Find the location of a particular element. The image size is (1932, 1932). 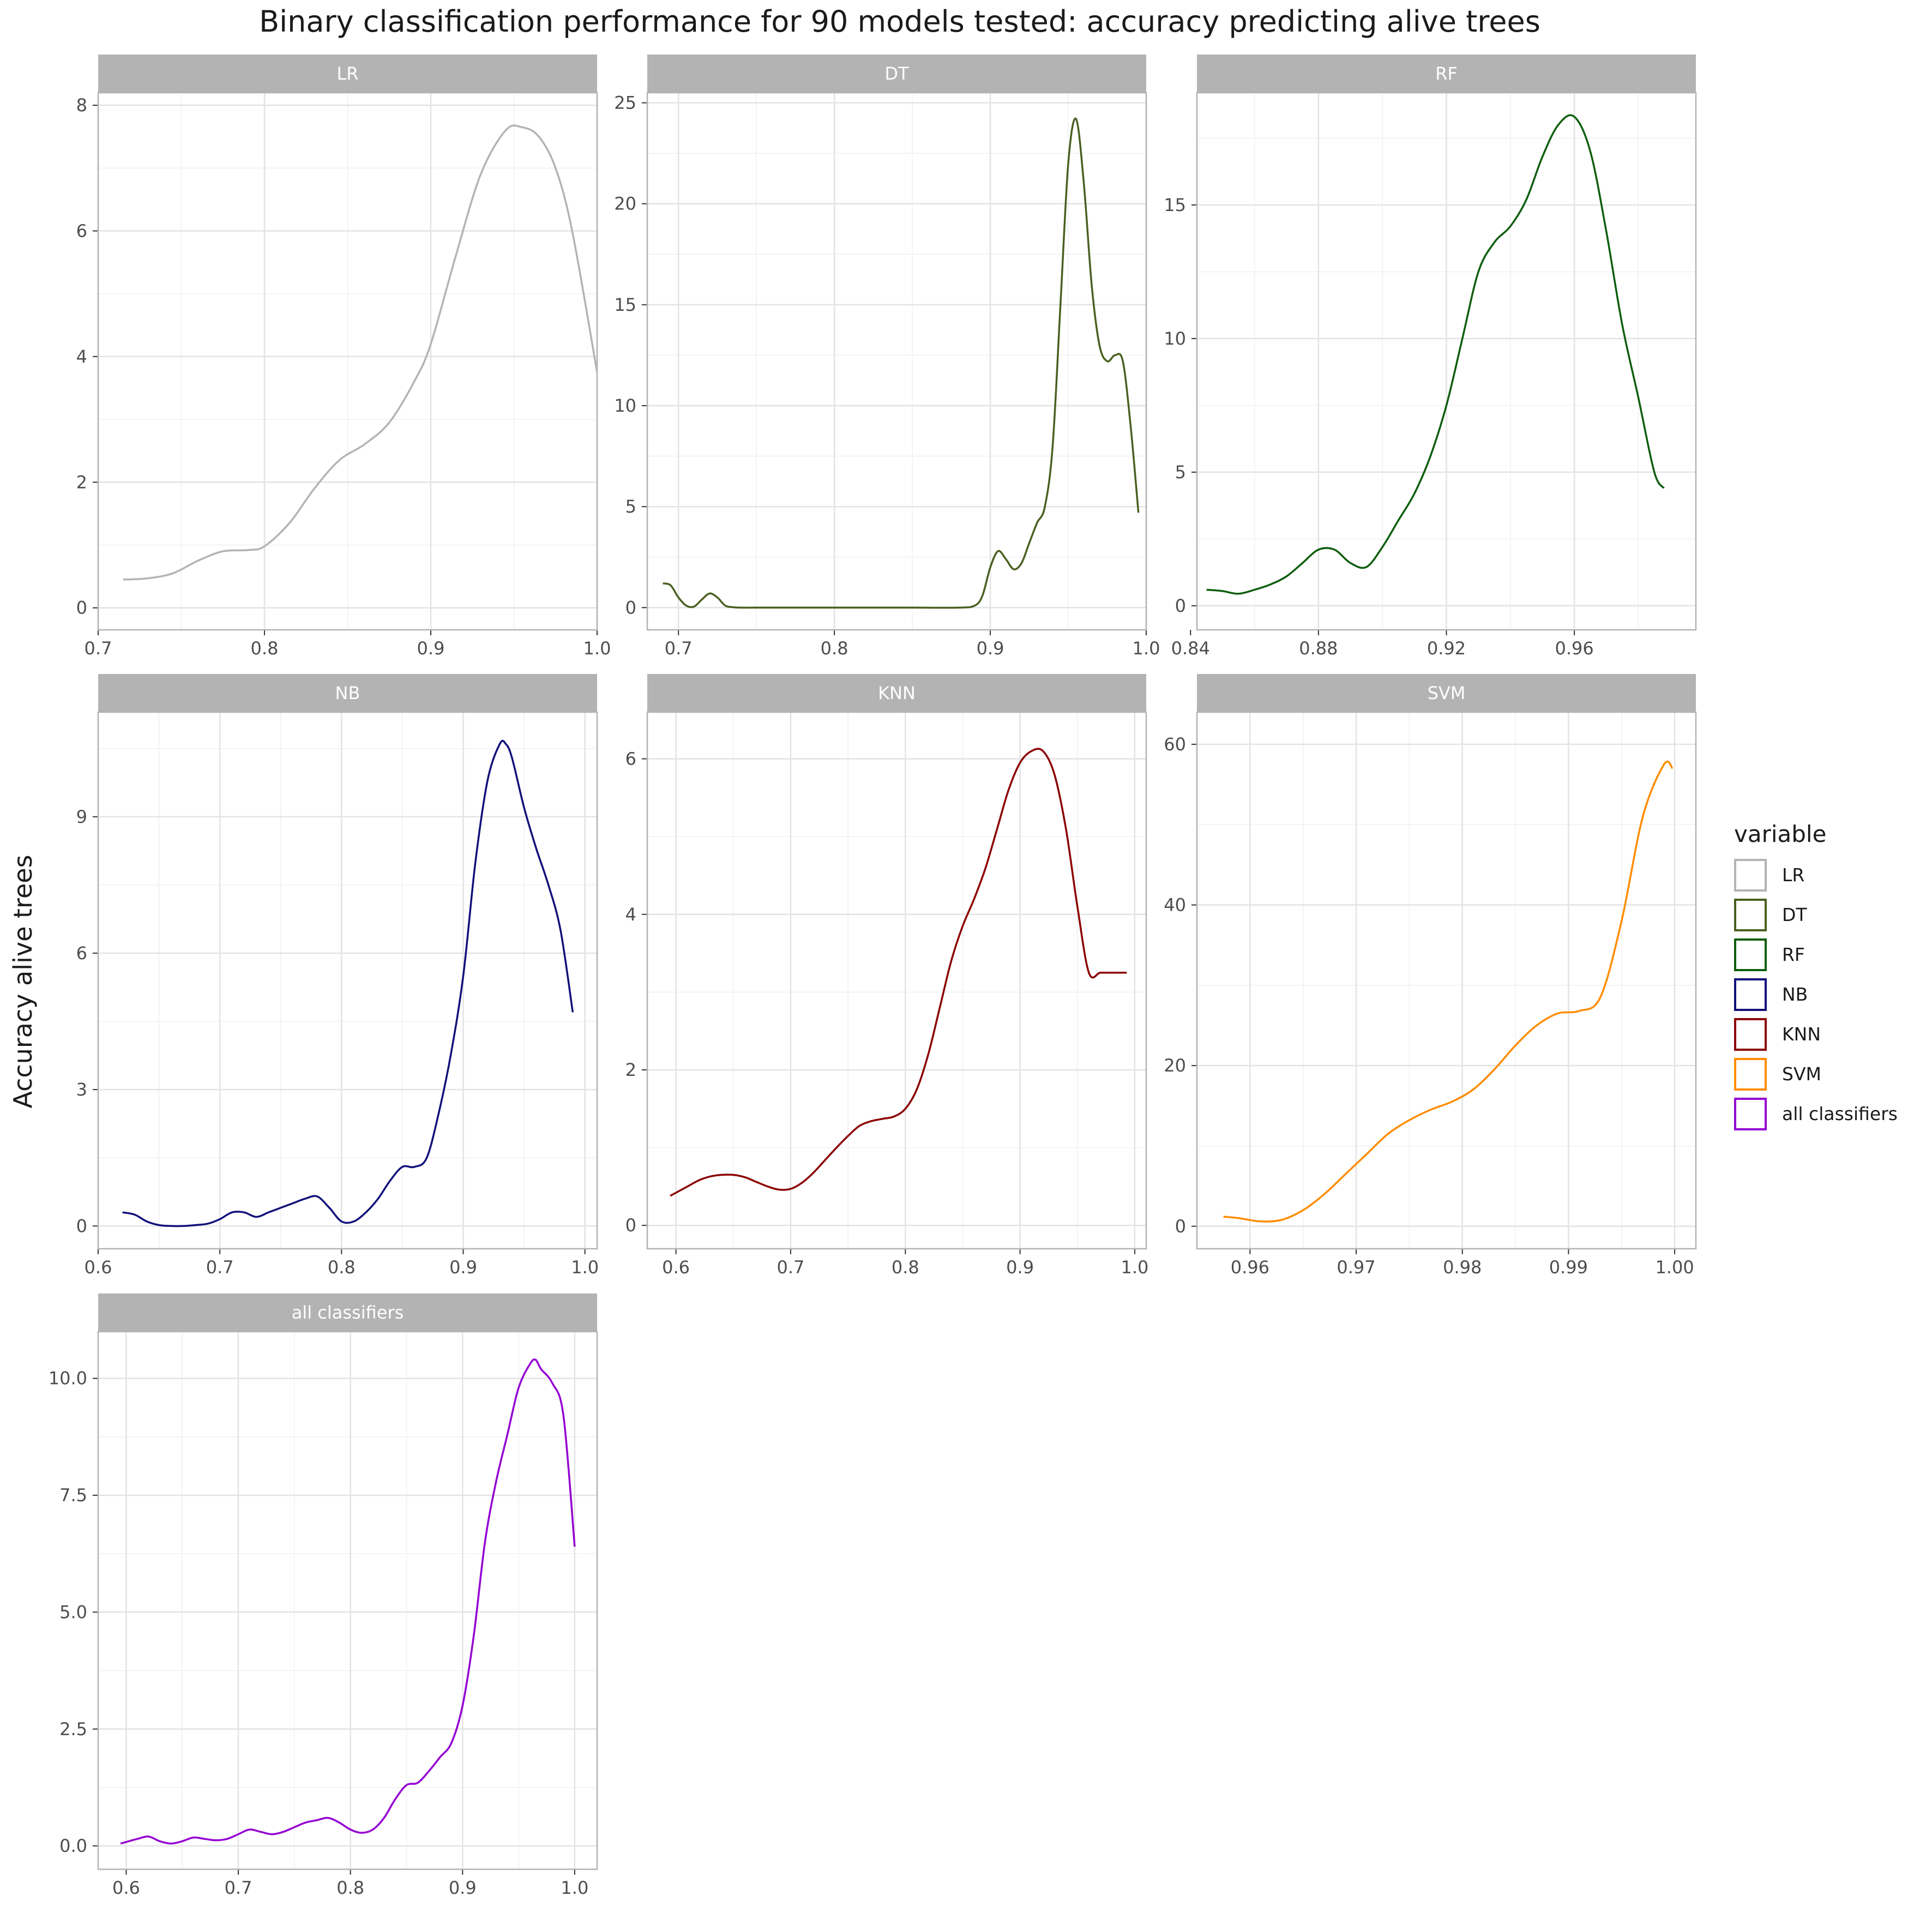

legend-item-knn: KNN is located at coordinates (1816, 1034).